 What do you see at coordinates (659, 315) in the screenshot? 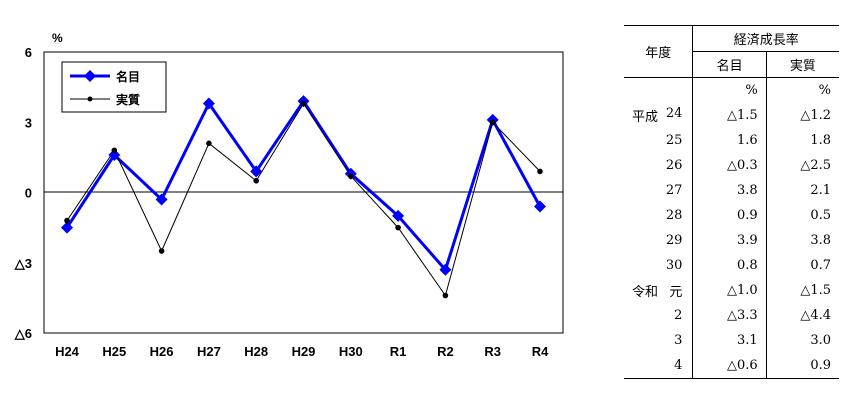
I see `table-cell-year: 2` at bounding box center [659, 315].